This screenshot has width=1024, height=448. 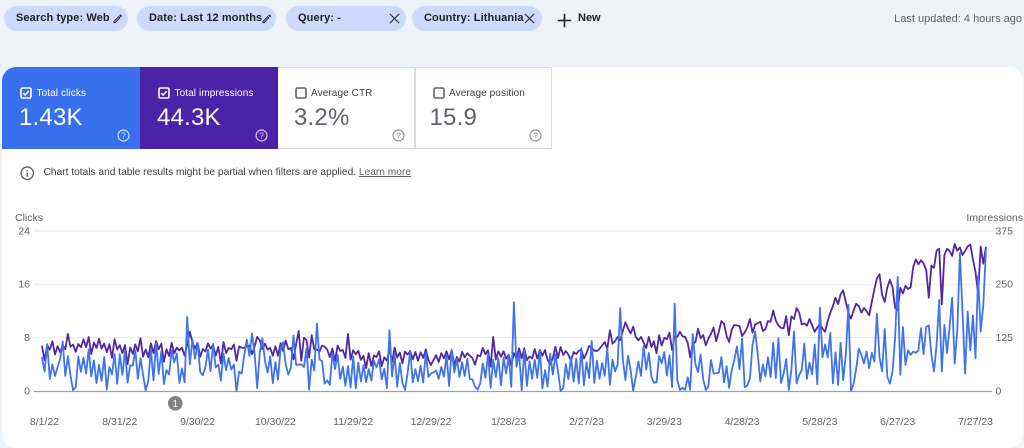 What do you see at coordinates (24, 285) in the screenshot?
I see `svg-text: 16` at bounding box center [24, 285].